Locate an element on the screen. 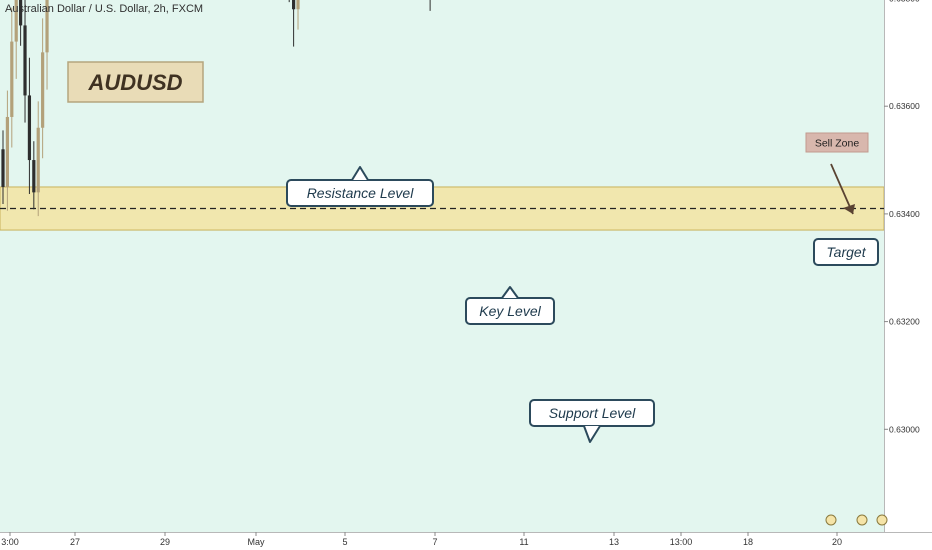 The width and height of the screenshot is (932, 550). symbol-badge-text: AUDUSD is located at coordinates (134, 82).